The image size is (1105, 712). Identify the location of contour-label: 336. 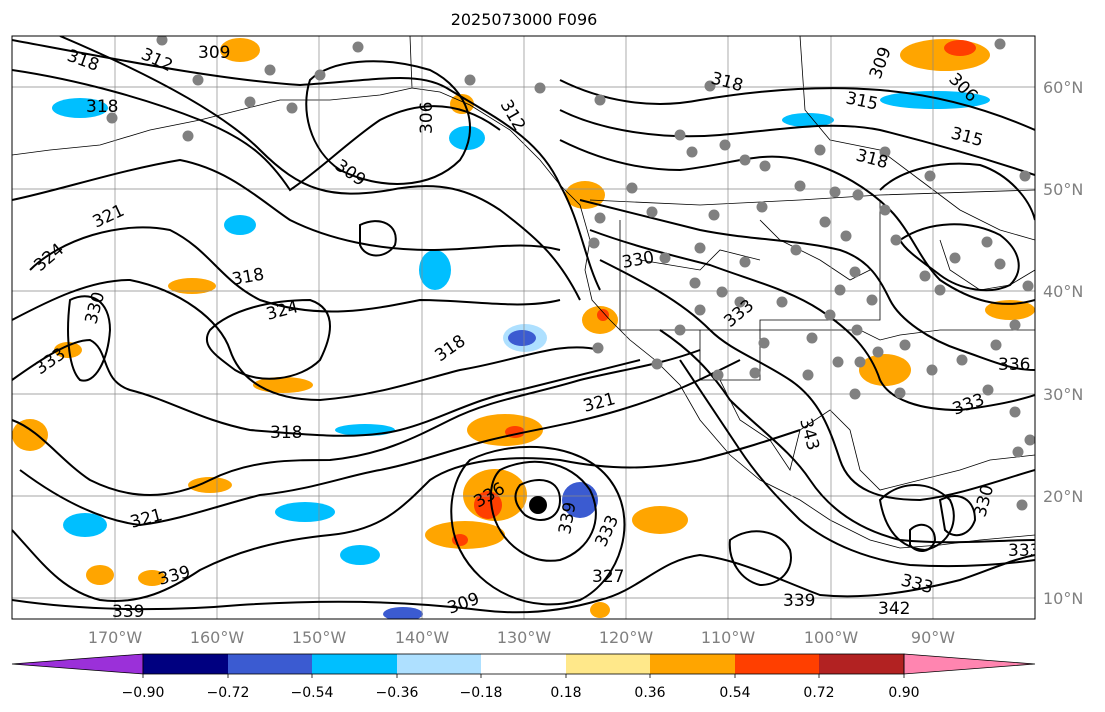
(1014, 365).